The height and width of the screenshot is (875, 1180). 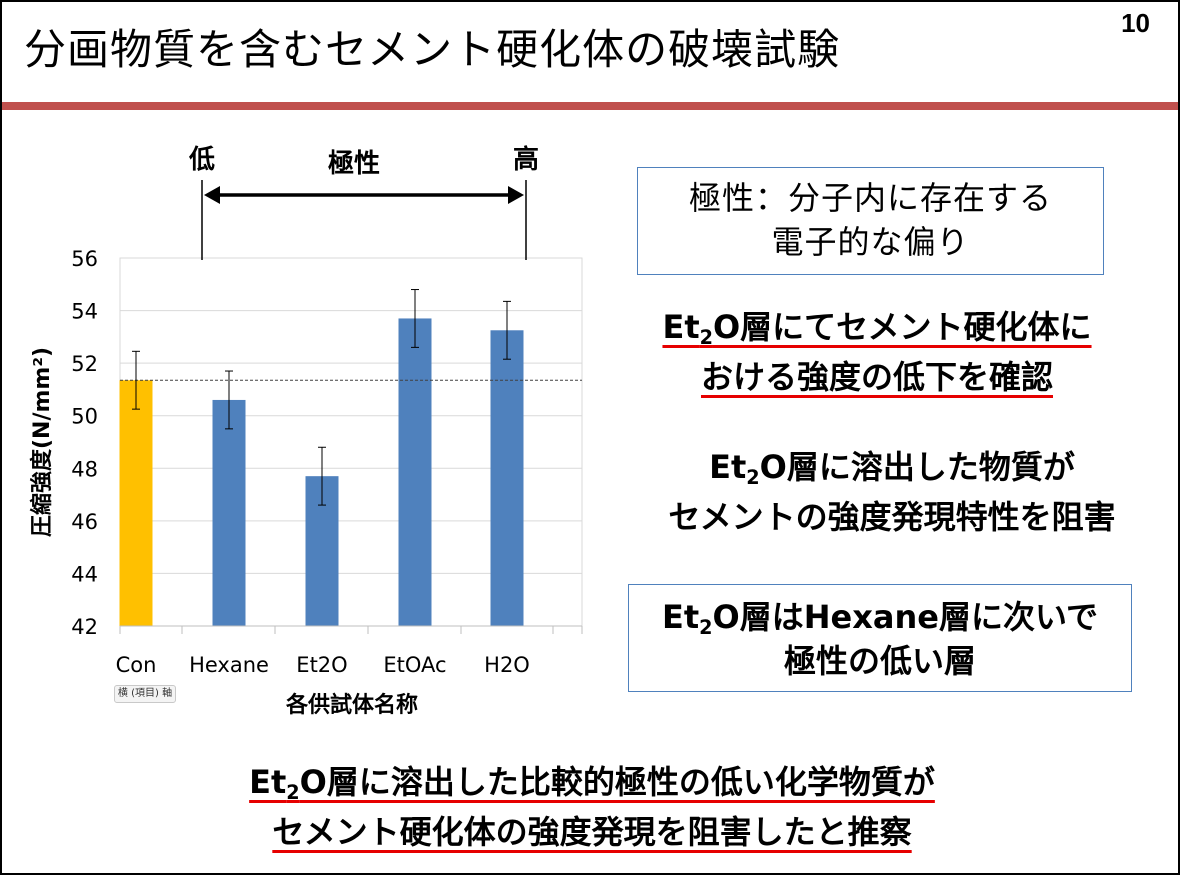 What do you see at coordinates (870, 221) in the screenshot?
I see `definition-box: 極性：分子内に存在する 電子的な偏り` at bounding box center [870, 221].